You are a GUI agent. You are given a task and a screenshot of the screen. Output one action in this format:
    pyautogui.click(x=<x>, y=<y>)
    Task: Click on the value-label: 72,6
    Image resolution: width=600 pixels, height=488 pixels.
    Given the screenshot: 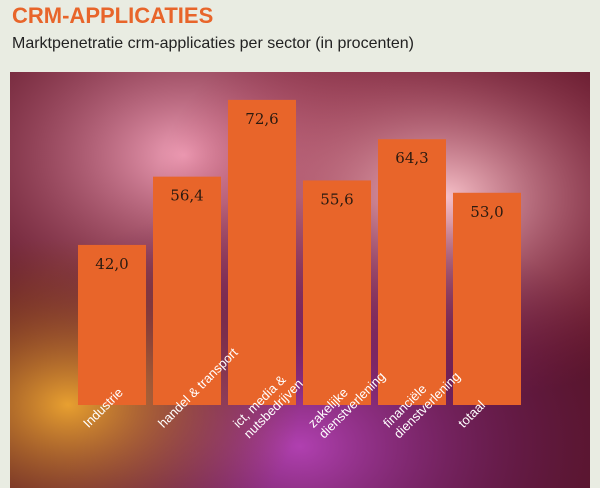 What is the action you would take?
    pyautogui.click(x=261, y=119)
    